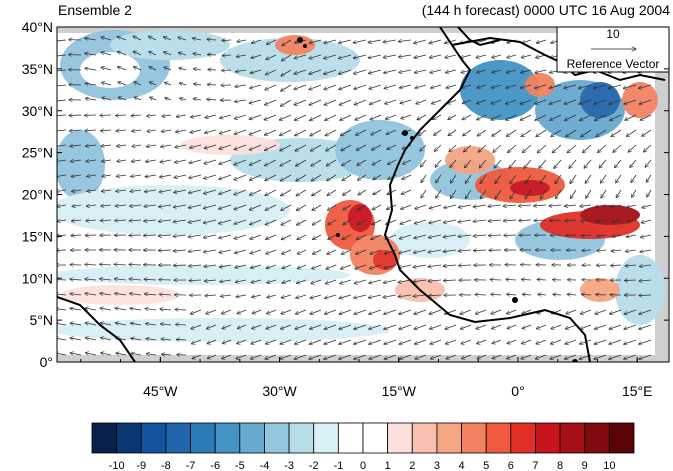  Describe the element at coordinates (560, 465) in the screenshot. I see `colorbar-tick-label: 8` at that location.